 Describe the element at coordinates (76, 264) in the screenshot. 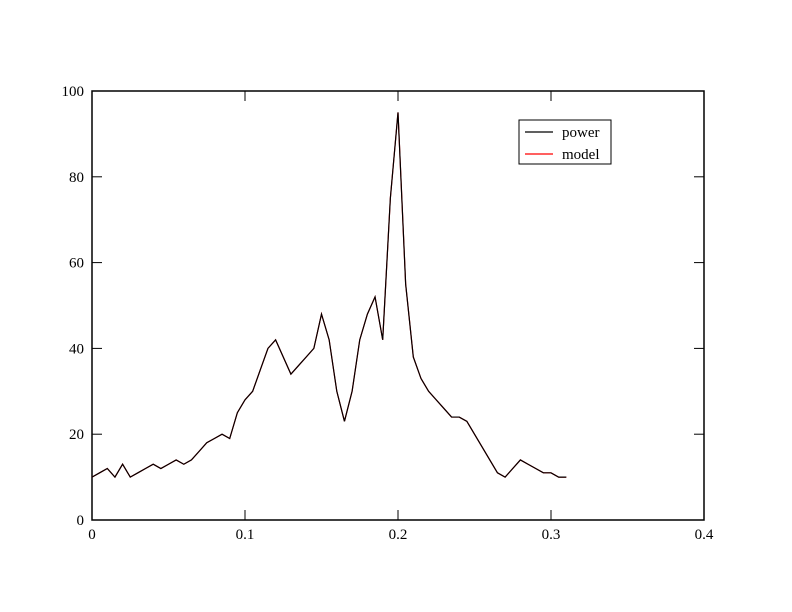

I see `y-tick-label: 60` at that location.